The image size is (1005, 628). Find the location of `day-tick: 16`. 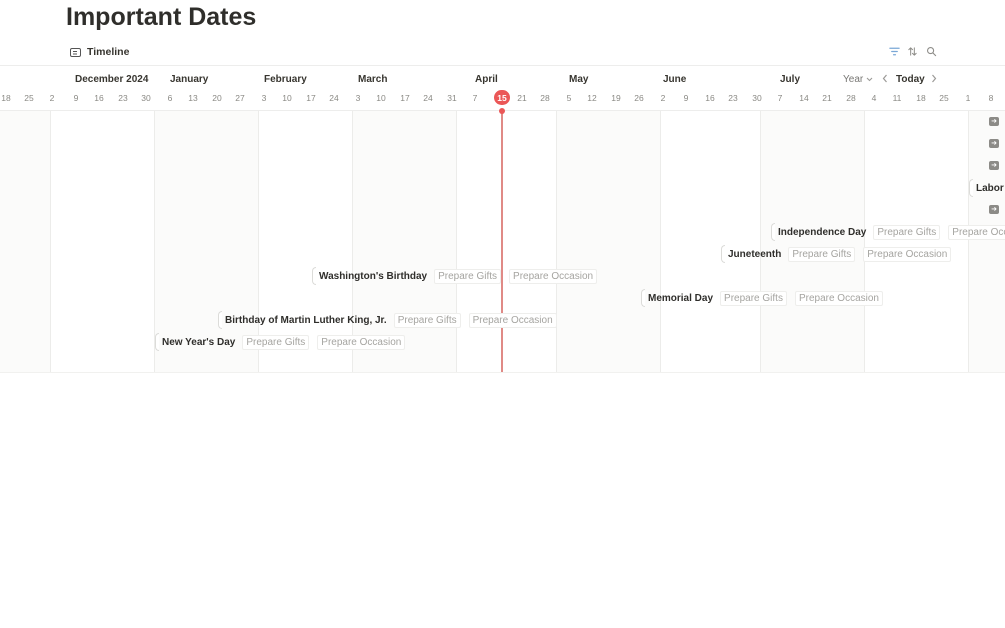

day-tick: 16 is located at coordinates (710, 98).